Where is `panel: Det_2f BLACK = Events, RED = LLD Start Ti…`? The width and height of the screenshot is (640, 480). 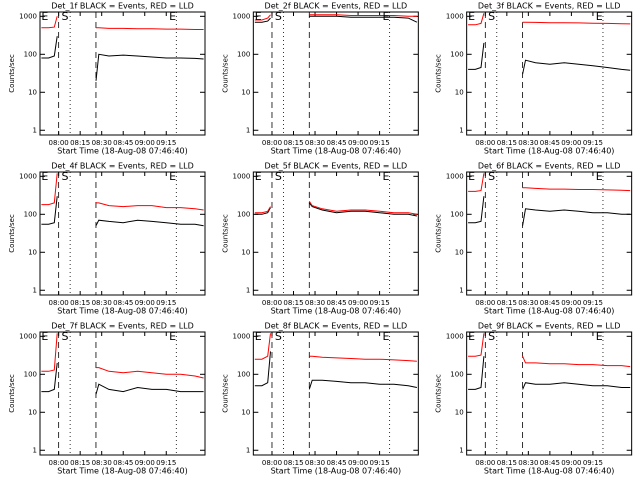 panel: Det_2f BLACK = Events, RED = LLD Start Ti… is located at coordinates (320, 79).